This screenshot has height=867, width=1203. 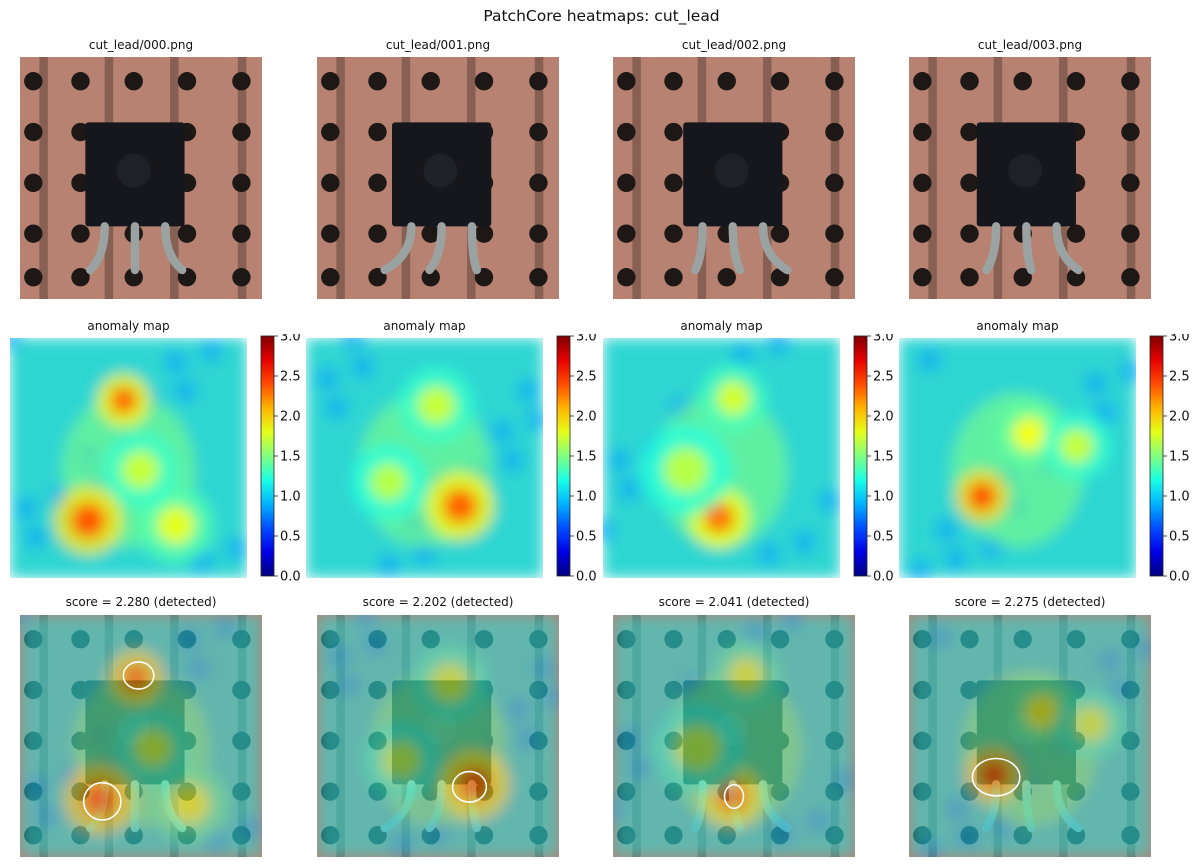 I want to click on image-title: cut_lead/000.png, so click(x=141, y=45).